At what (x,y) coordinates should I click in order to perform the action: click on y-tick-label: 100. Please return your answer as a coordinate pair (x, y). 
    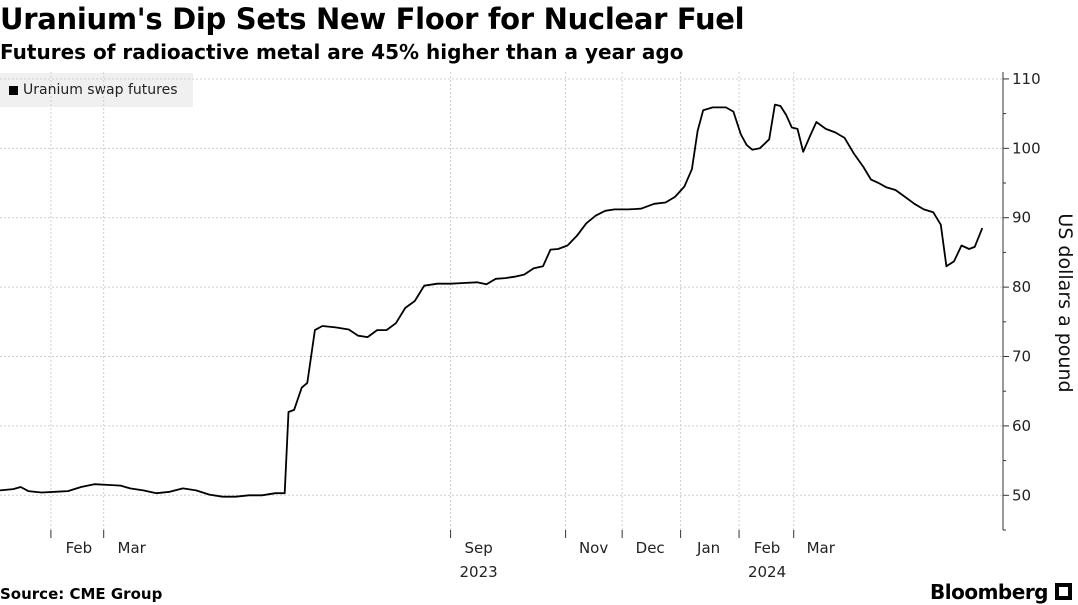
    Looking at the image, I should click on (1026, 148).